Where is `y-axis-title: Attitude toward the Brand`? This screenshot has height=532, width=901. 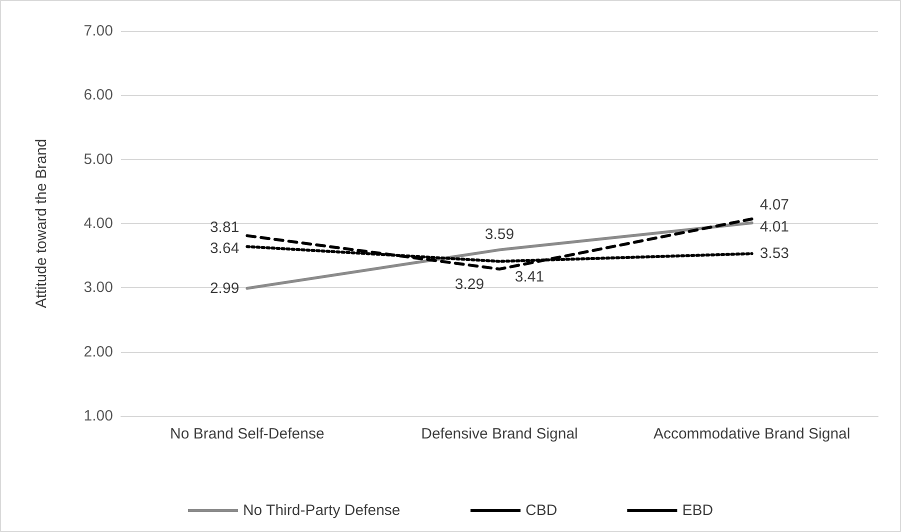 y-axis-title: Attitude toward the Brand is located at coordinates (41, 223).